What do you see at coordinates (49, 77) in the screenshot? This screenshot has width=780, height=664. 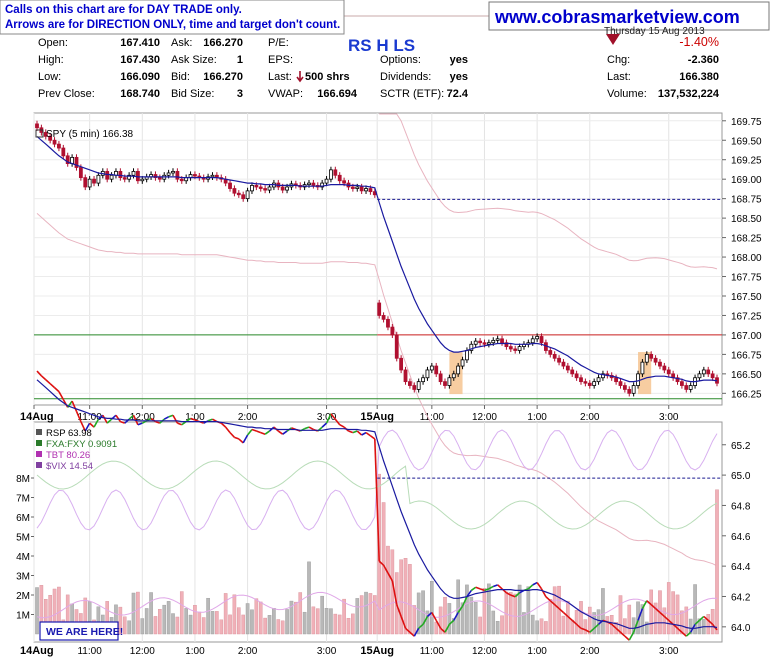 I see `quote-label-low_label: Low:` at bounding box center [49, 77].